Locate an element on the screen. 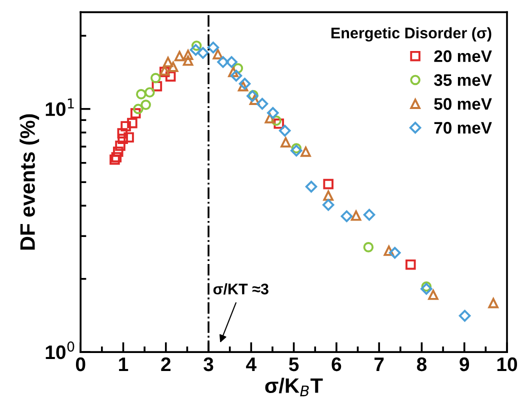 This screenshot has height=407, width=520. x-tick-label: 7 is located at coordinates (379, 365).